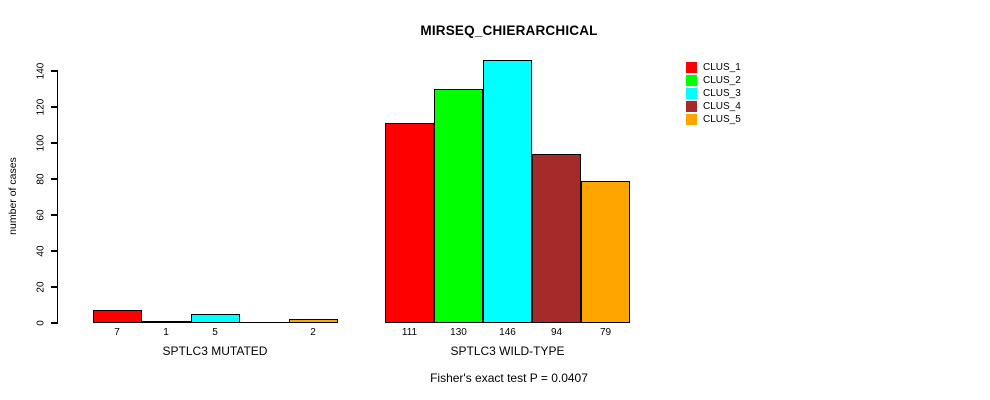 Image resolution: width=990 pixels, height=400 pixels. I want to click on y-tick-label: 120, so click(41, 107).